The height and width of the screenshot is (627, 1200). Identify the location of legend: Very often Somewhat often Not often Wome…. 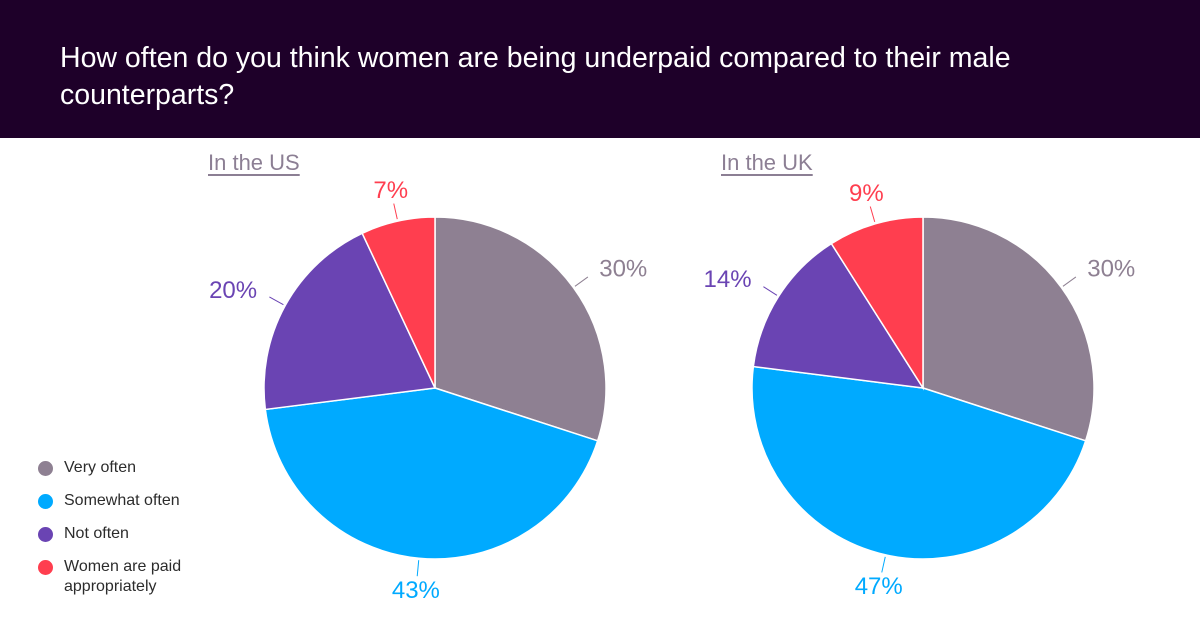
(133, 534).